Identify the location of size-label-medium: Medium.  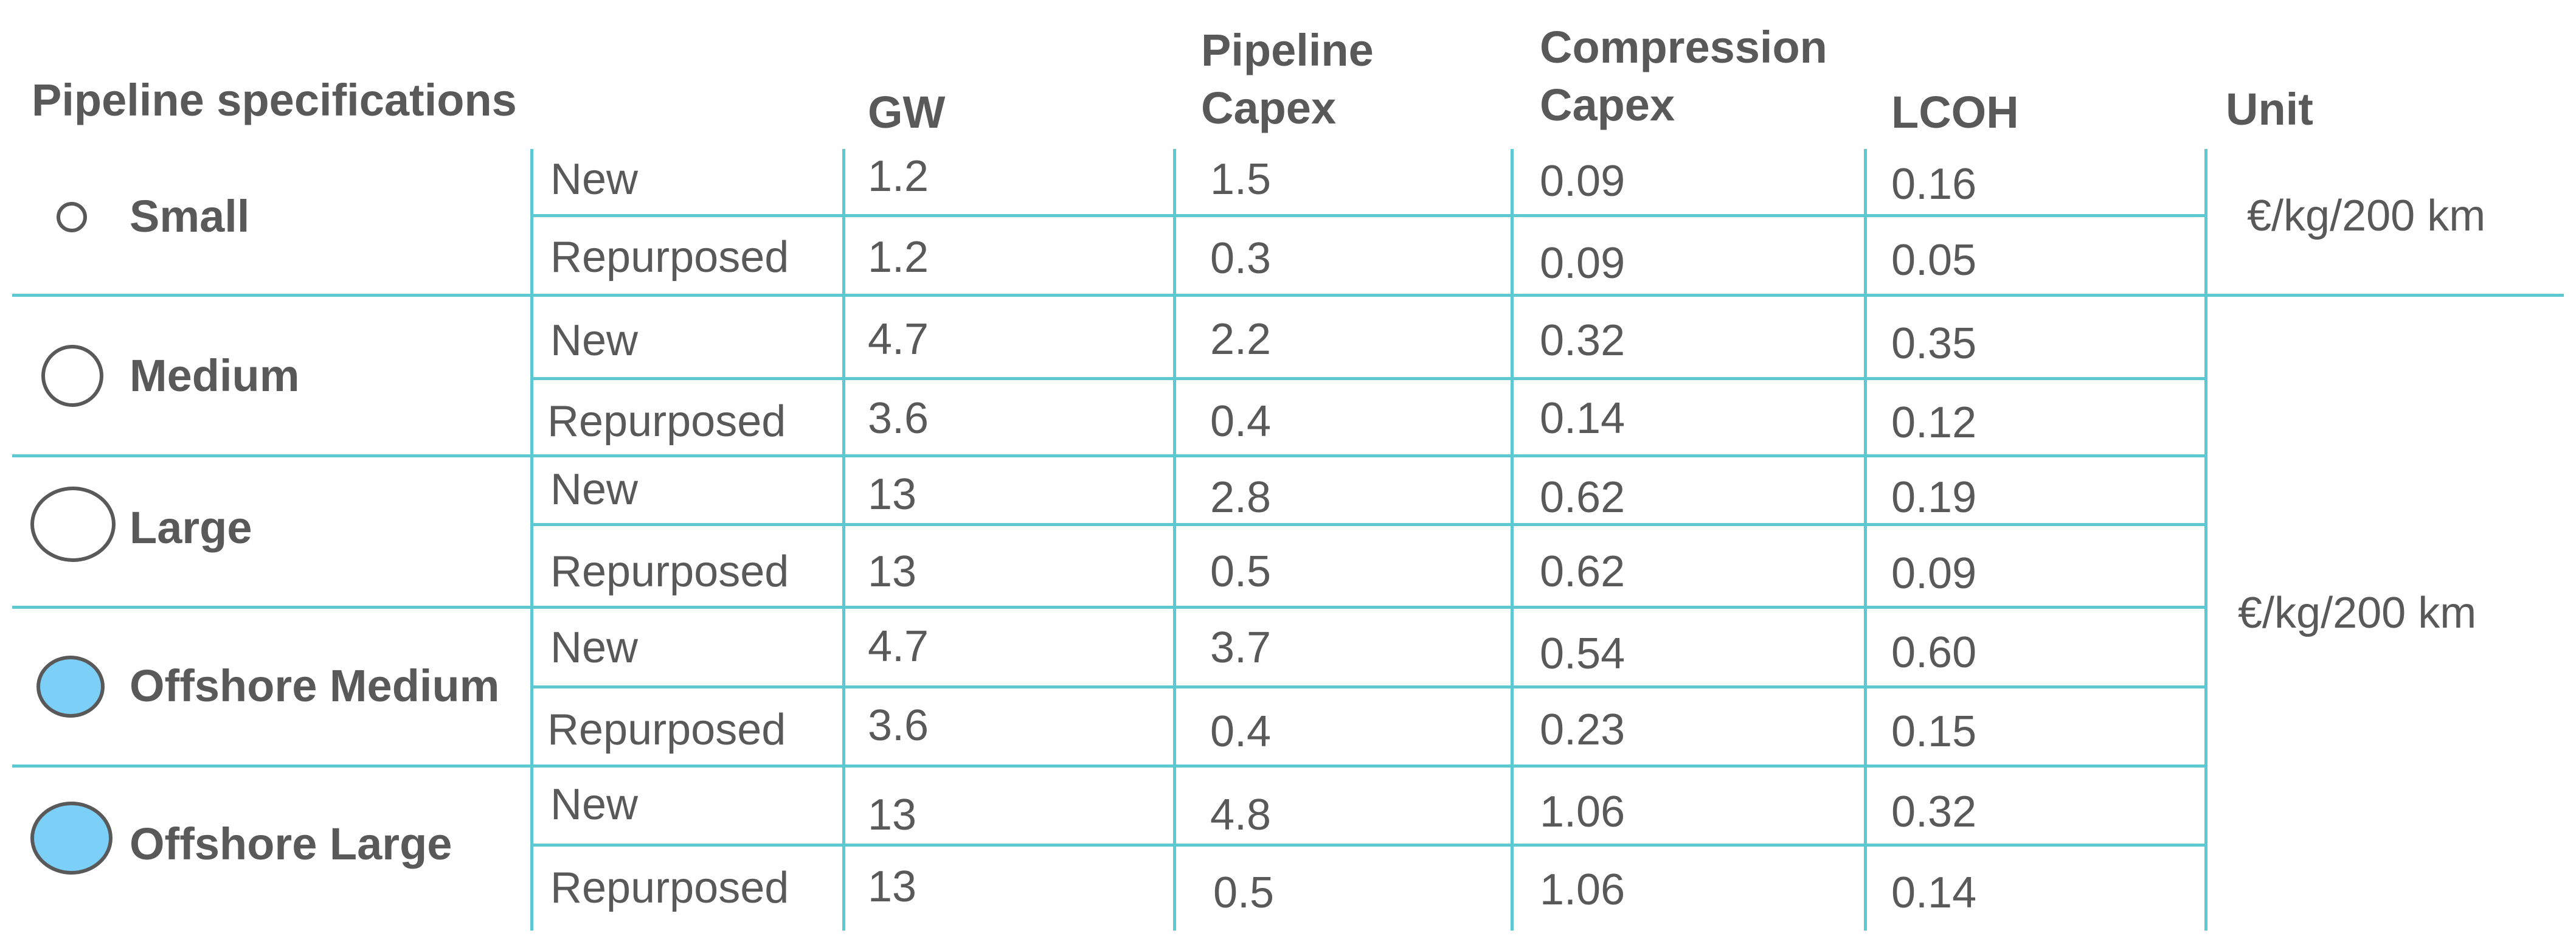
(215, 376).